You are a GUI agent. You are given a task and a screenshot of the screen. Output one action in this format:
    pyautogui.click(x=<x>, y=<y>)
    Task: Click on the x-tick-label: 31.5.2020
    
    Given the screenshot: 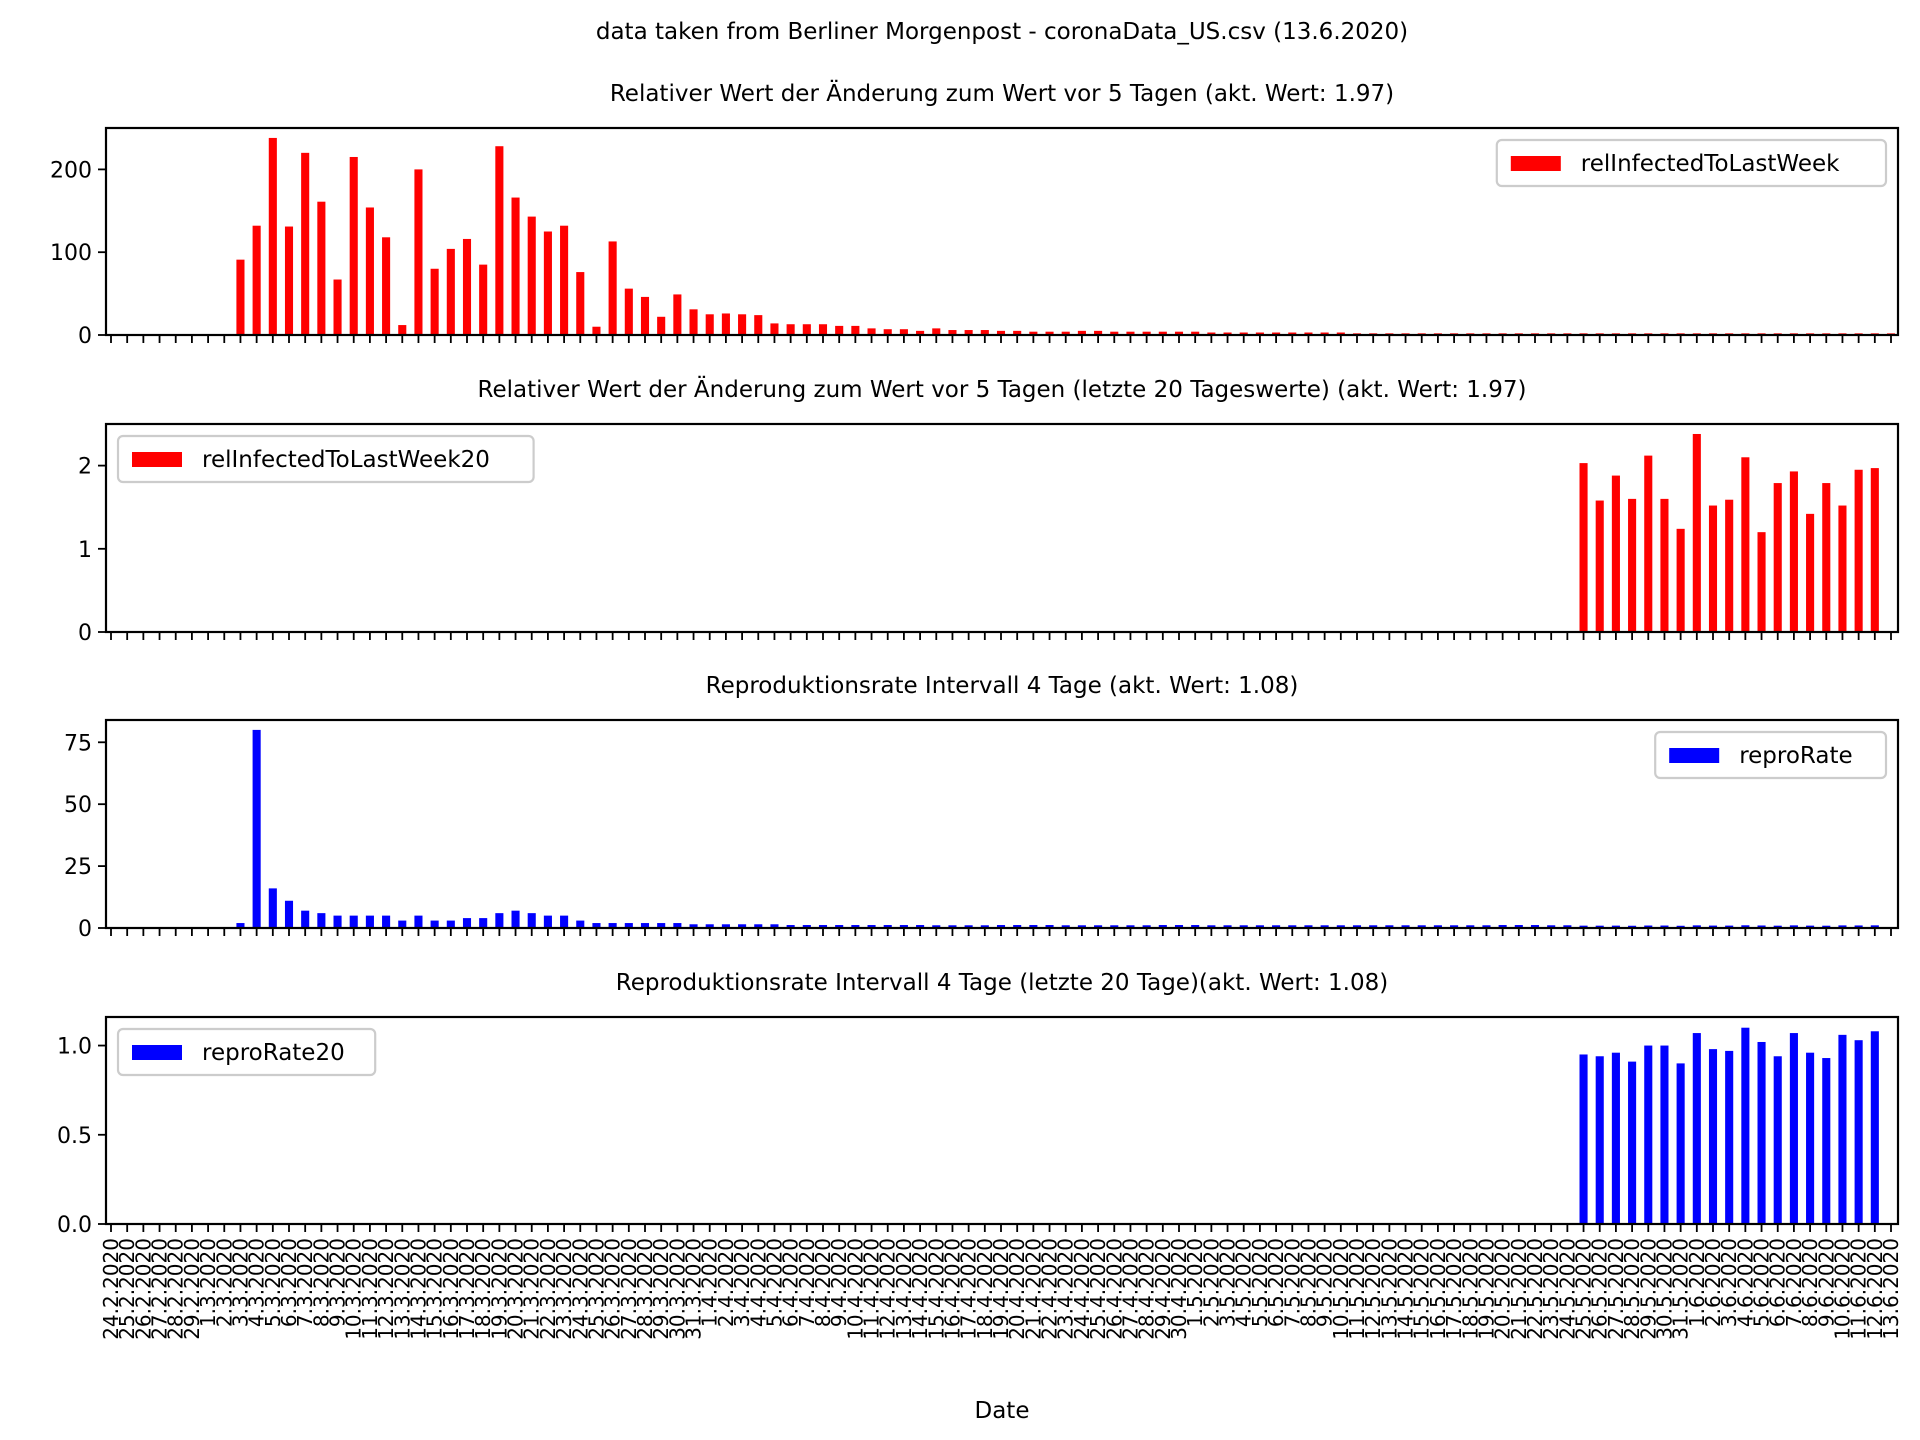 What is the action you would take?
    pyautogui.click(x=1681, y=1289)
    